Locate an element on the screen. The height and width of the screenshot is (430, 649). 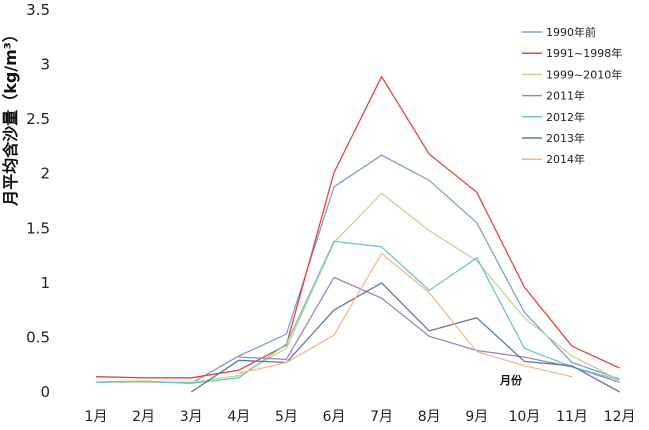
y-tick-label: 2.5 is located at coordinates (38, 119).